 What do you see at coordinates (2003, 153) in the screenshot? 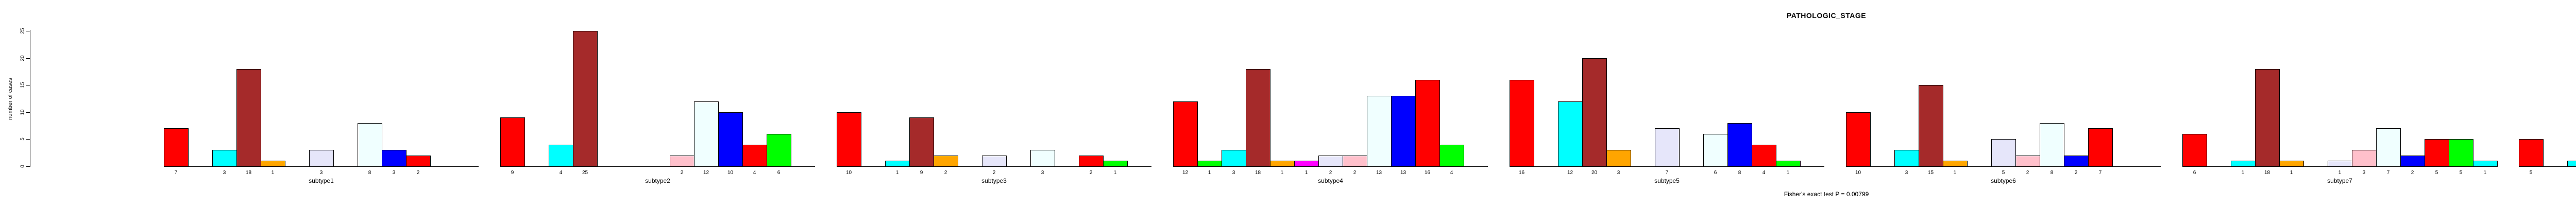
I see `bar-subtype6-stage-iii` at bounding box center [2003, 153].